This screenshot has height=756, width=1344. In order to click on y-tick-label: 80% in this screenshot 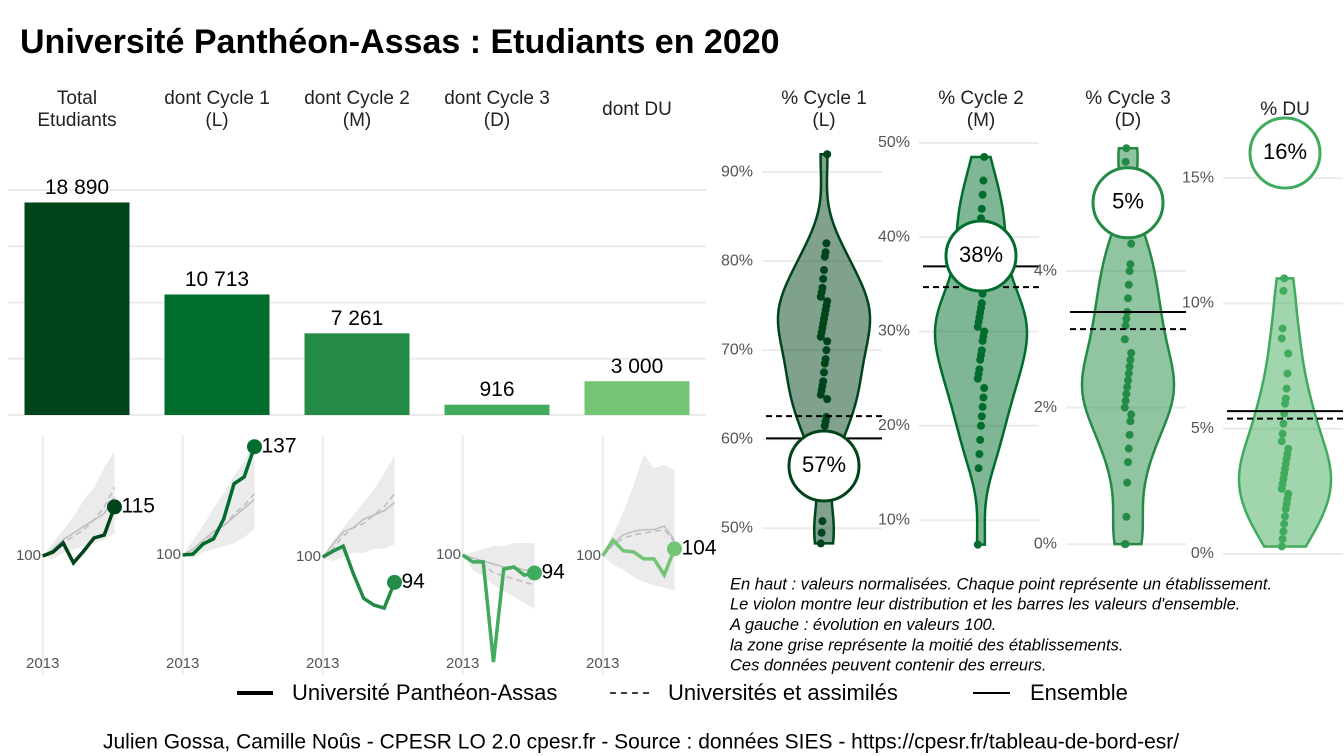, I will do `click(737, 260)`.